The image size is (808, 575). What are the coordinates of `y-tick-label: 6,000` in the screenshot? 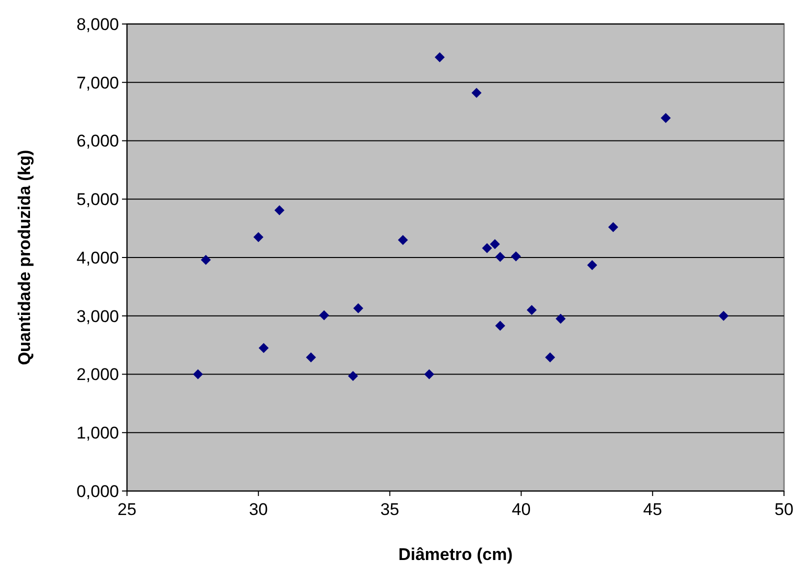 It's located at (97, 141).